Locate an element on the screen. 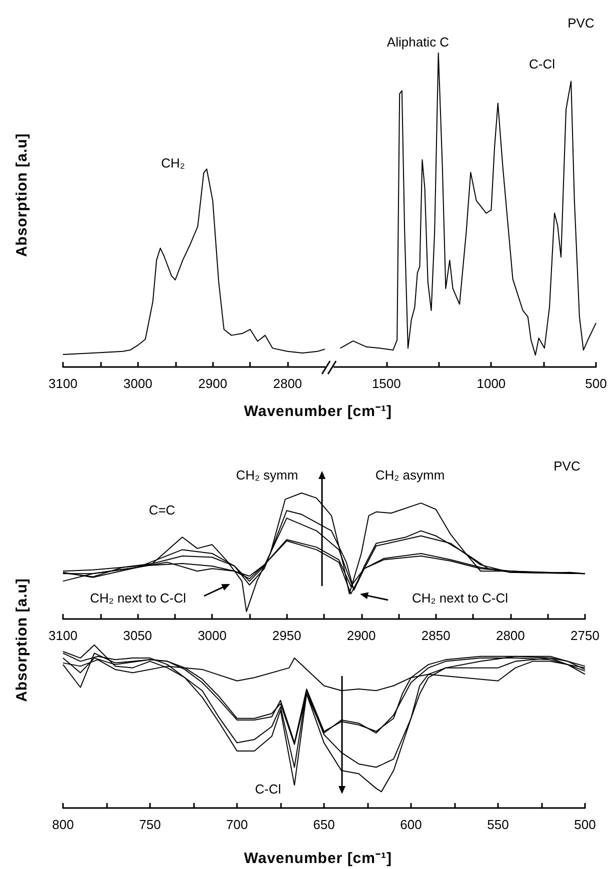 The image size is (611, 869). x-tick-label: 2750 is located at coordinates (585, 635).